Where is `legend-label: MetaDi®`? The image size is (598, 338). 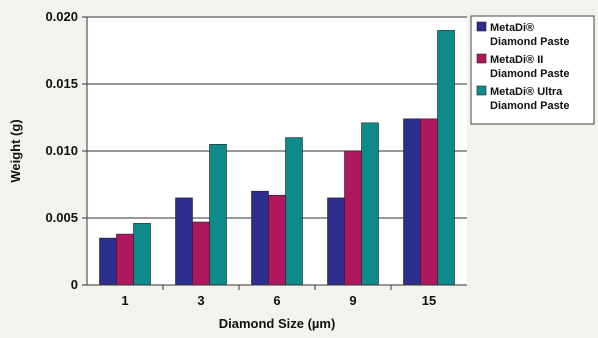
legend-label: MetaDi® is located at coordinates (512, 28).